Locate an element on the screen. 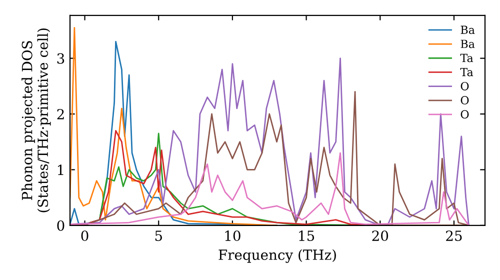 The width and height of the screenshot is (500, 280). y-tick-label: 2 is located at coordinates (60, 114).